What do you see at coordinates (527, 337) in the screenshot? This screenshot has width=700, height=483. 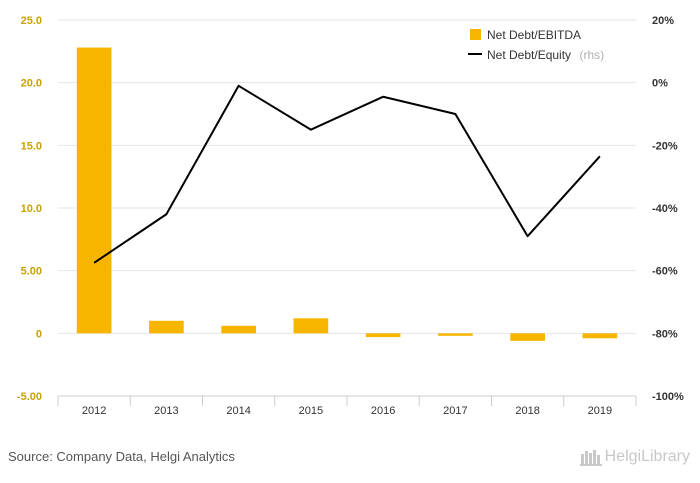 I see `bar-2018` at bounding box center [527, 337].